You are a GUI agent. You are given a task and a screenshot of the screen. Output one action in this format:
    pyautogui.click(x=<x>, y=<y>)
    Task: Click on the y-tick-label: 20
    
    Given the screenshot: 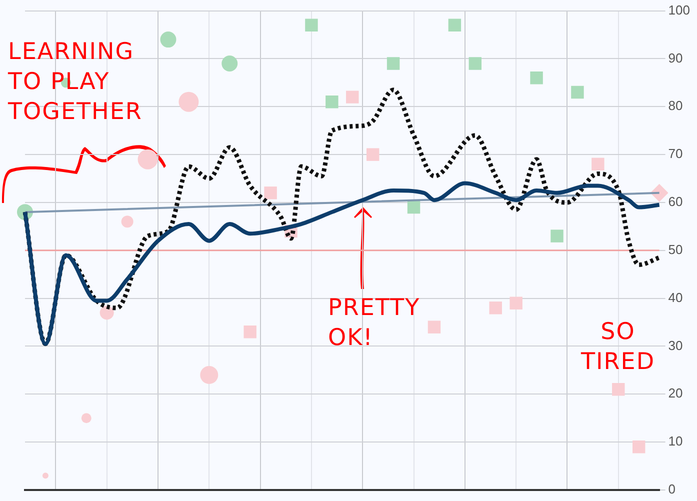 What is the action you would take?
    pyautogui.click(x=675, y=393)
    